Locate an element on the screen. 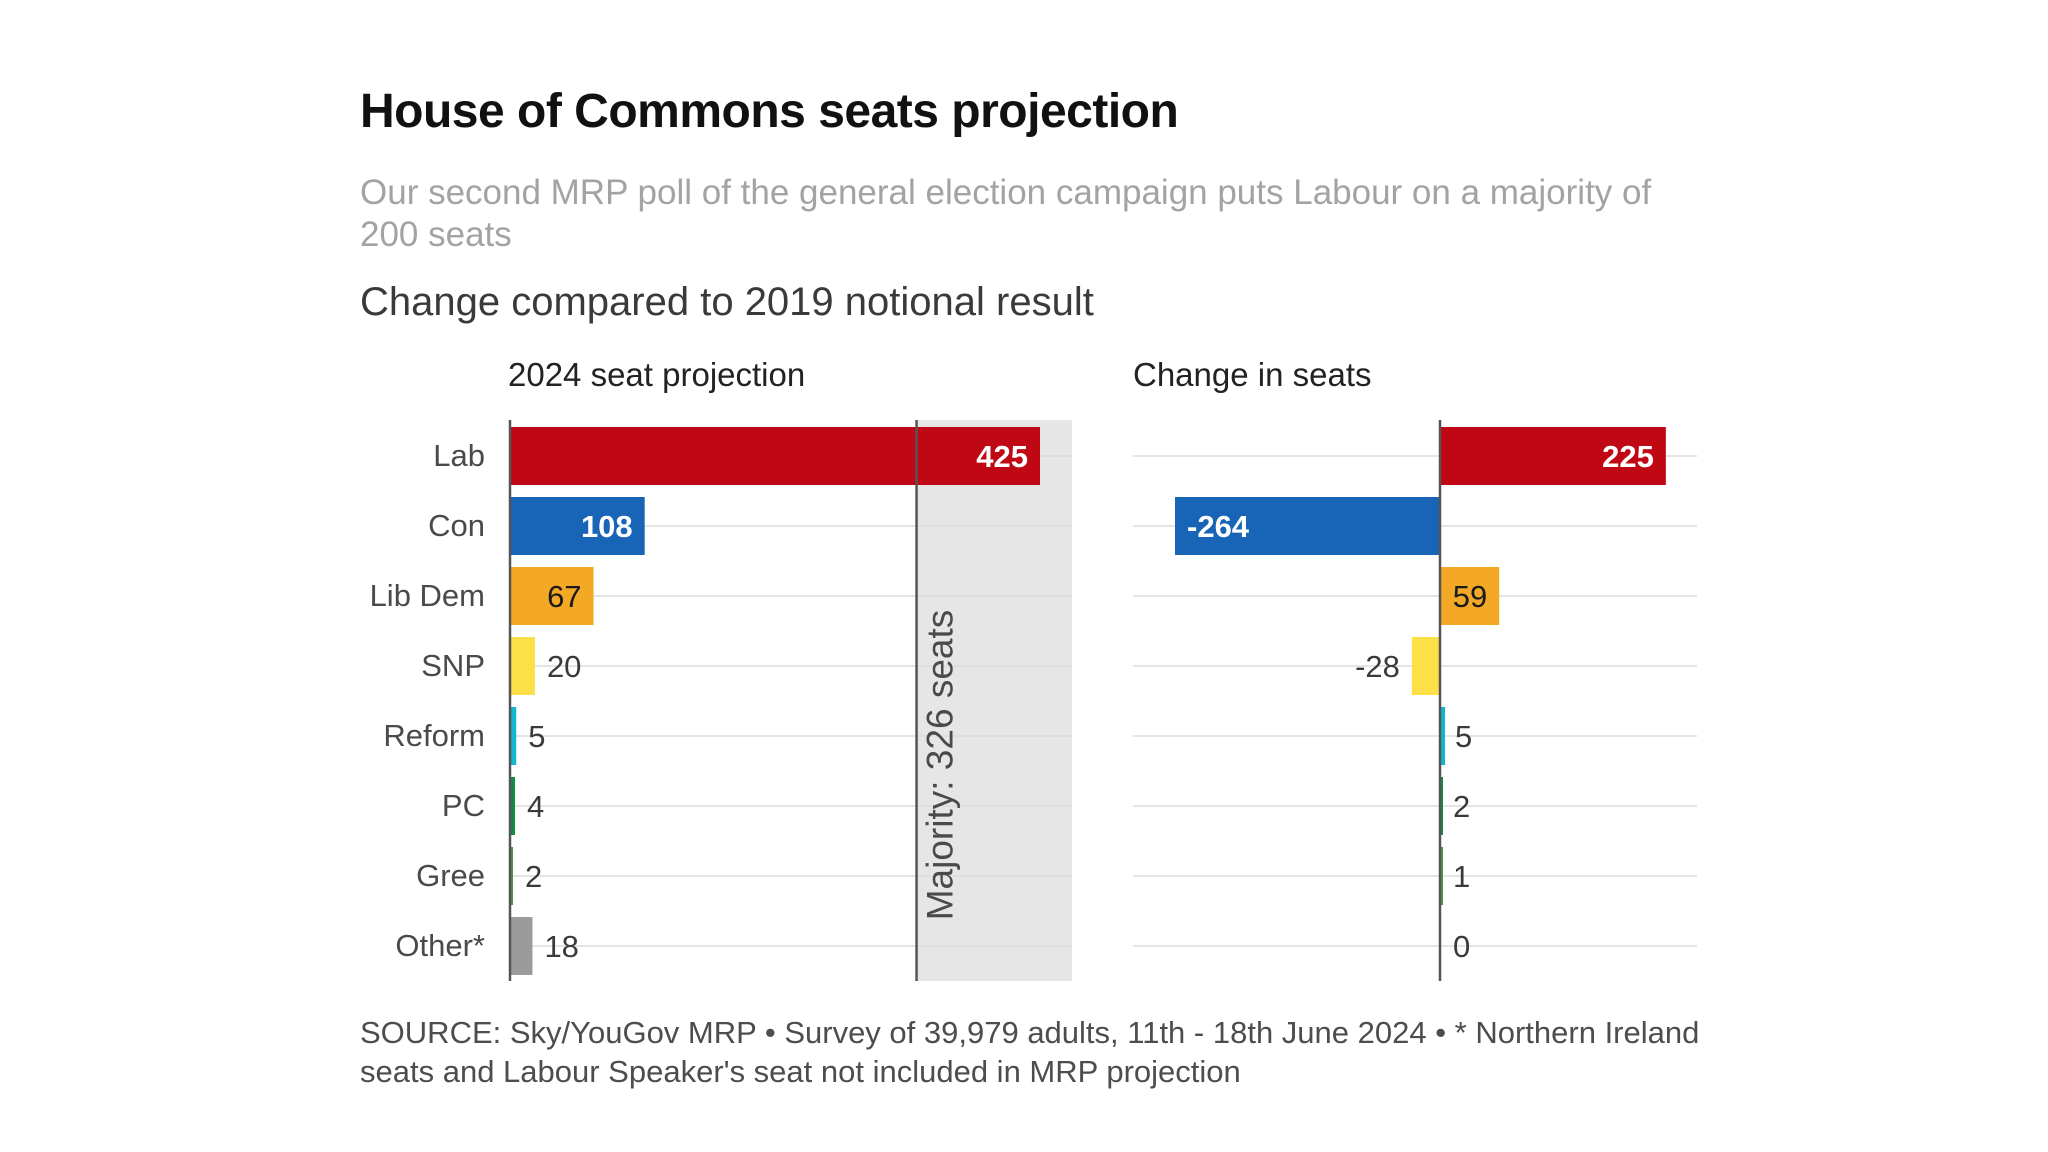 The height and width of the screenshot is (1152, 2048). category-label-other: Other* is located at coordinates (440, 945).